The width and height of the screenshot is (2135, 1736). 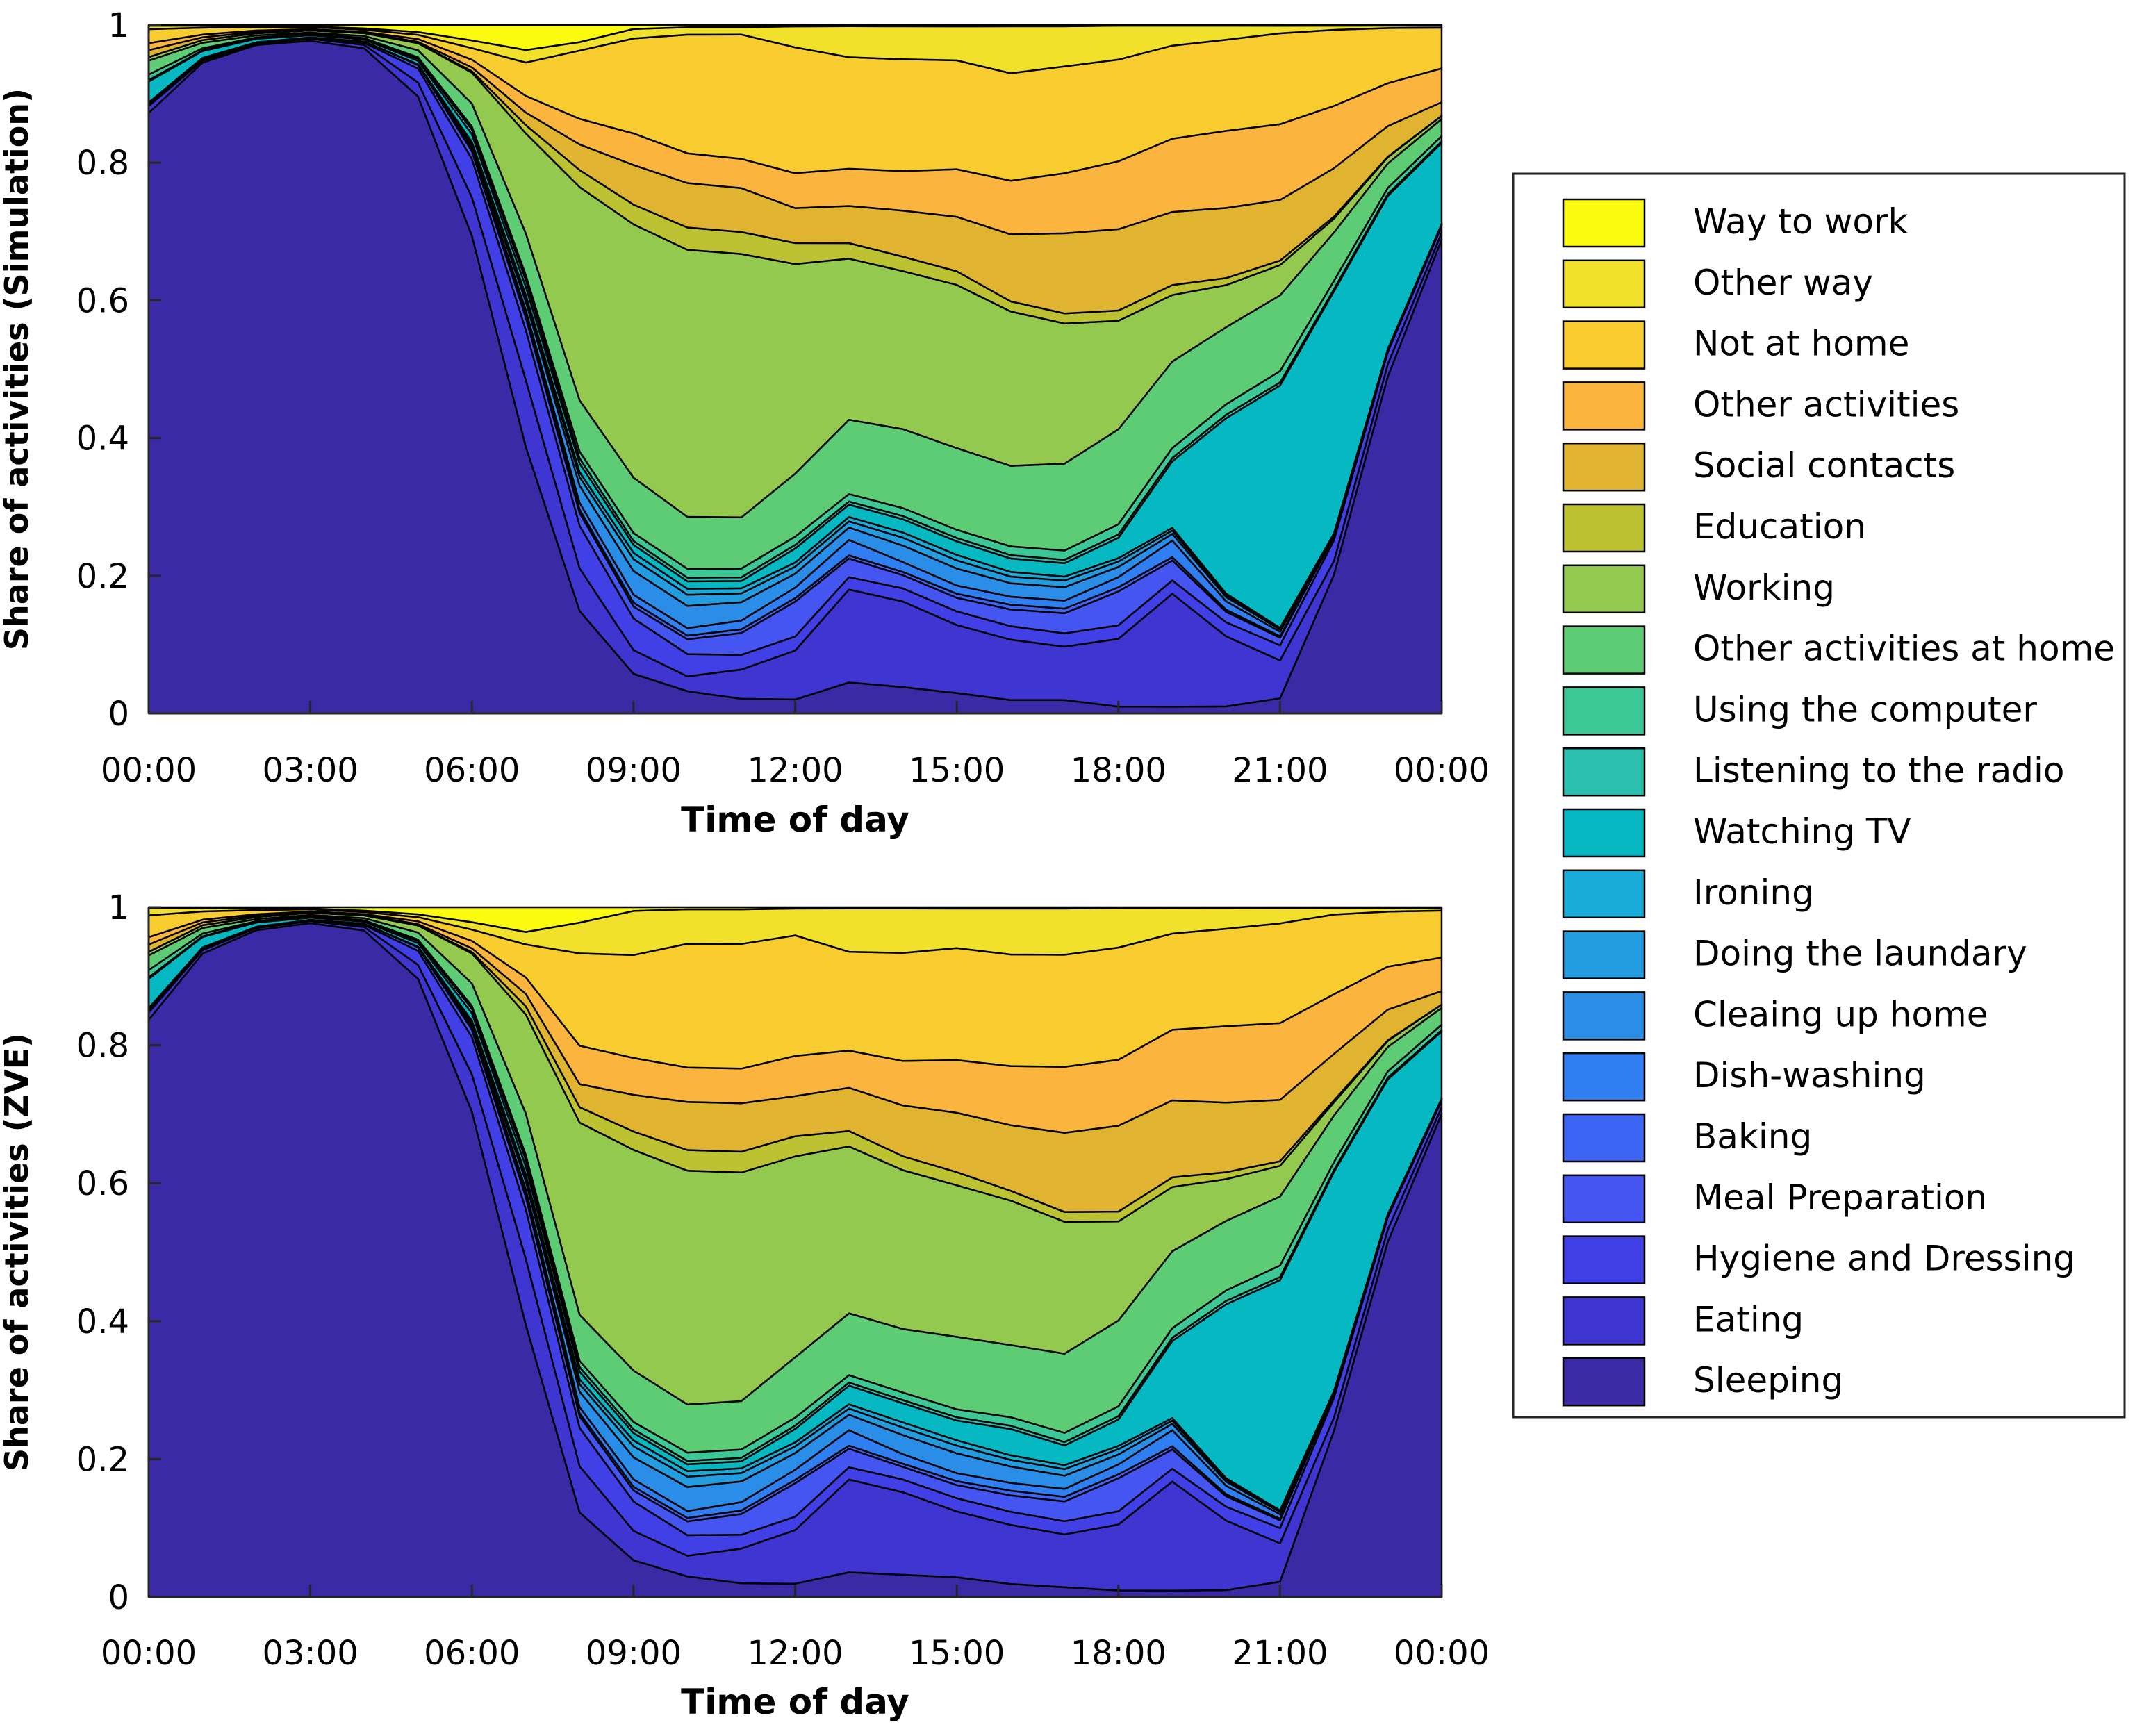 What do you see at coordinates (1840, 1197) in the screenshot?
I see `legend-label-meal-preparation: Meal Preparation` at bounding box center [1840, 1197].